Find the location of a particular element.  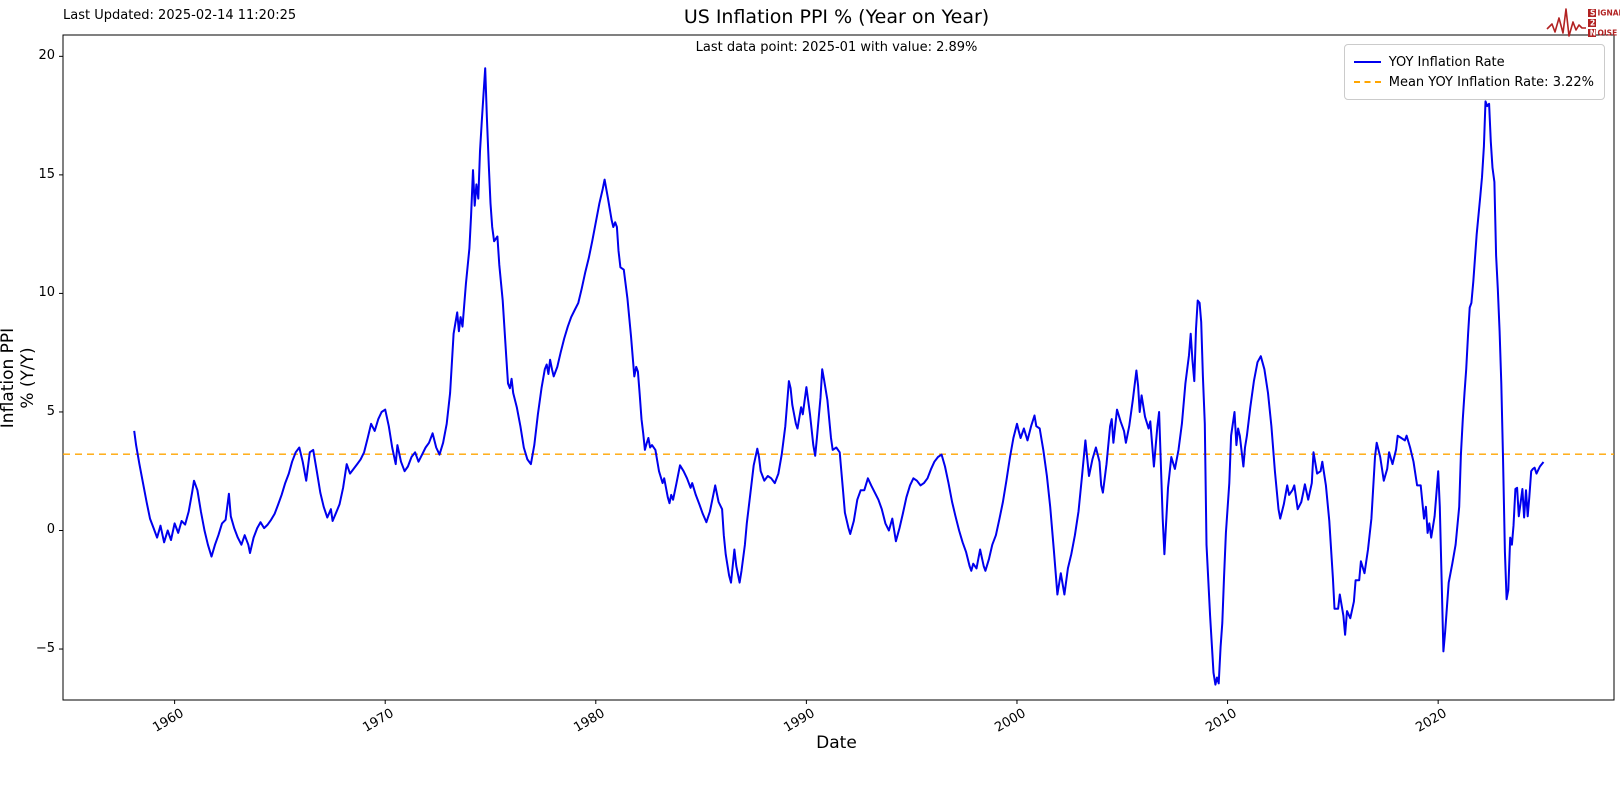

legend-item-mean: Mean YOY Inflation Rate: 3.22% is located at coordinates (1473, 82).